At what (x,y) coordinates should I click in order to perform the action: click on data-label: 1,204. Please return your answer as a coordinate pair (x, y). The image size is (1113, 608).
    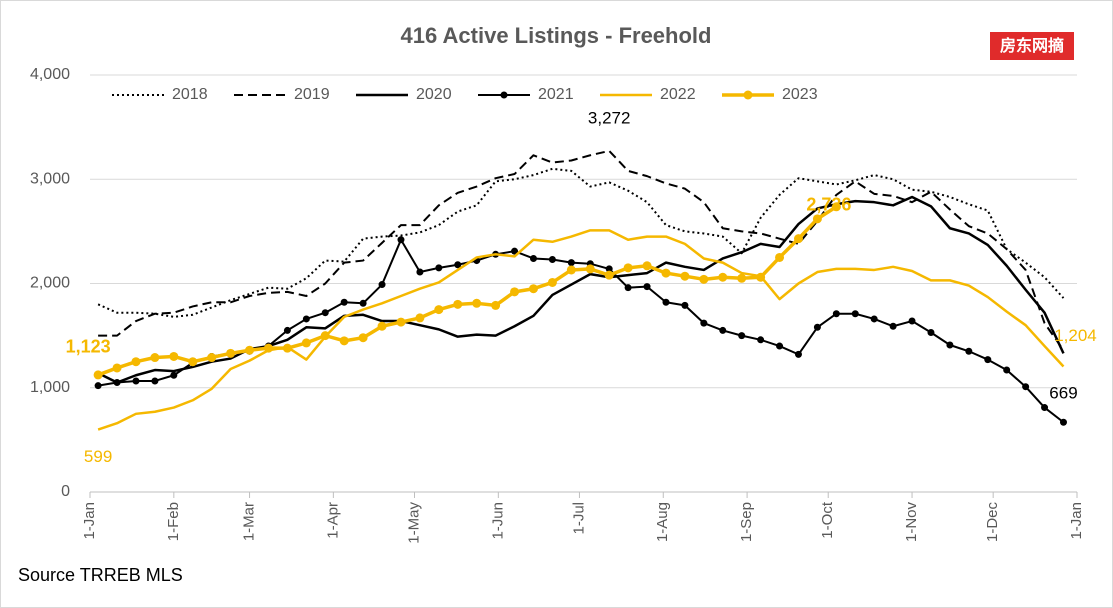
    Looking at the image, I should click on (1075, 335).